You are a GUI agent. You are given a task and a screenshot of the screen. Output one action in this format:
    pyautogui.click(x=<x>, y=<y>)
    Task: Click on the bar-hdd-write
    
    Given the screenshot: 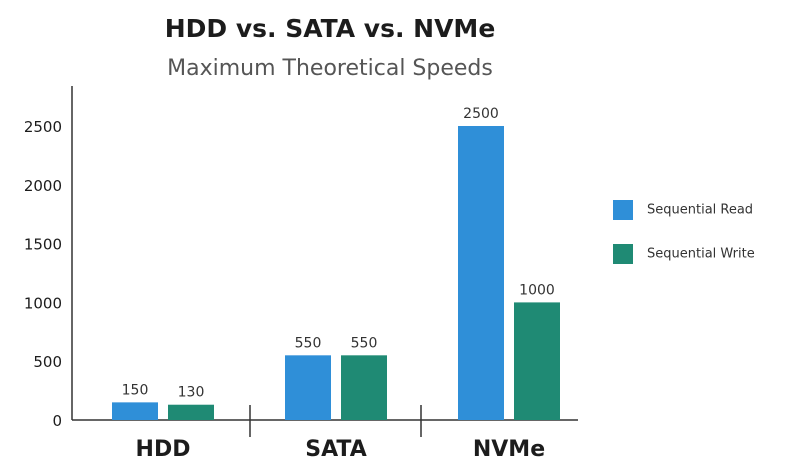 What is the action you would take?
    pyautogui.click(x=191, y=412)
    